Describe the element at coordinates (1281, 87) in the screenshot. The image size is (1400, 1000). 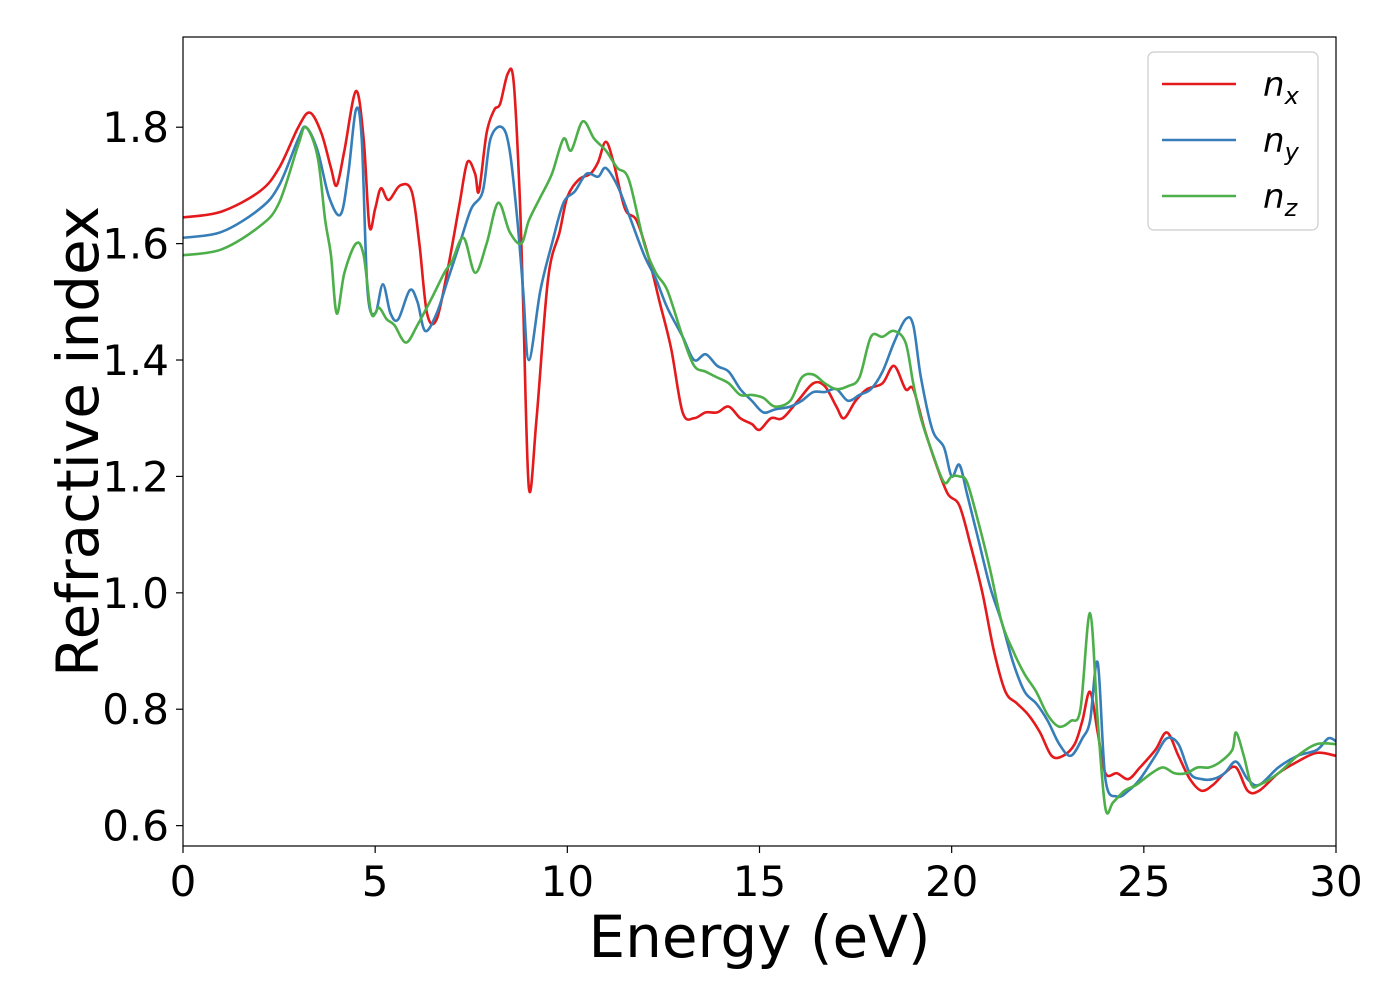
I see `legend-label: nx` at that location.